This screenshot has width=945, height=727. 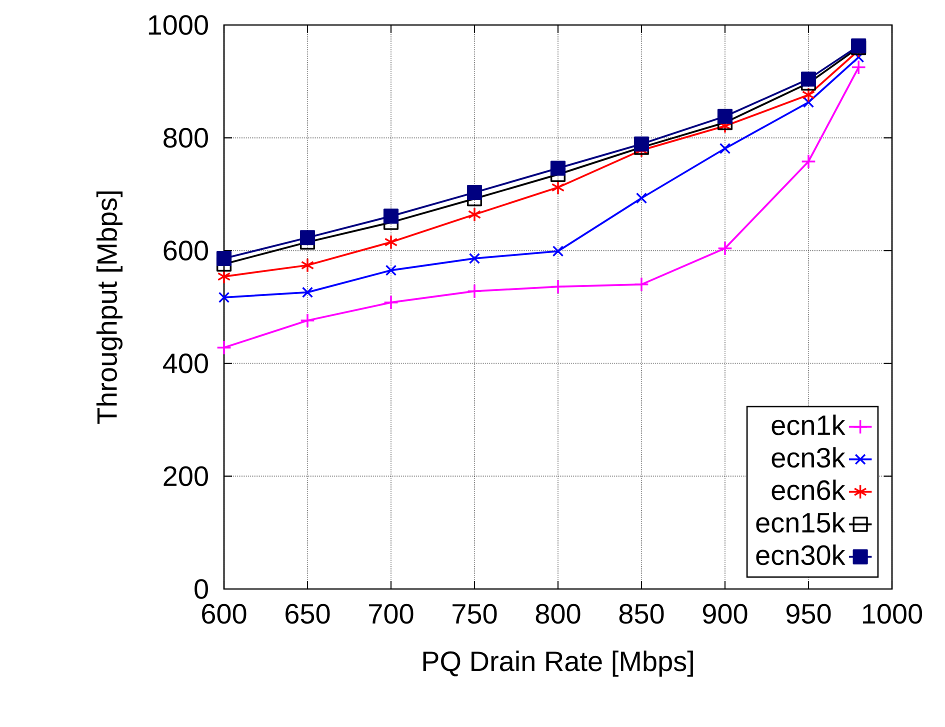 What do you see at coordinates (558, 663) in the screenshot?
I see `x-axis-title: PQ Drain Rate [Mbps]` at bounding box center [558, 663].